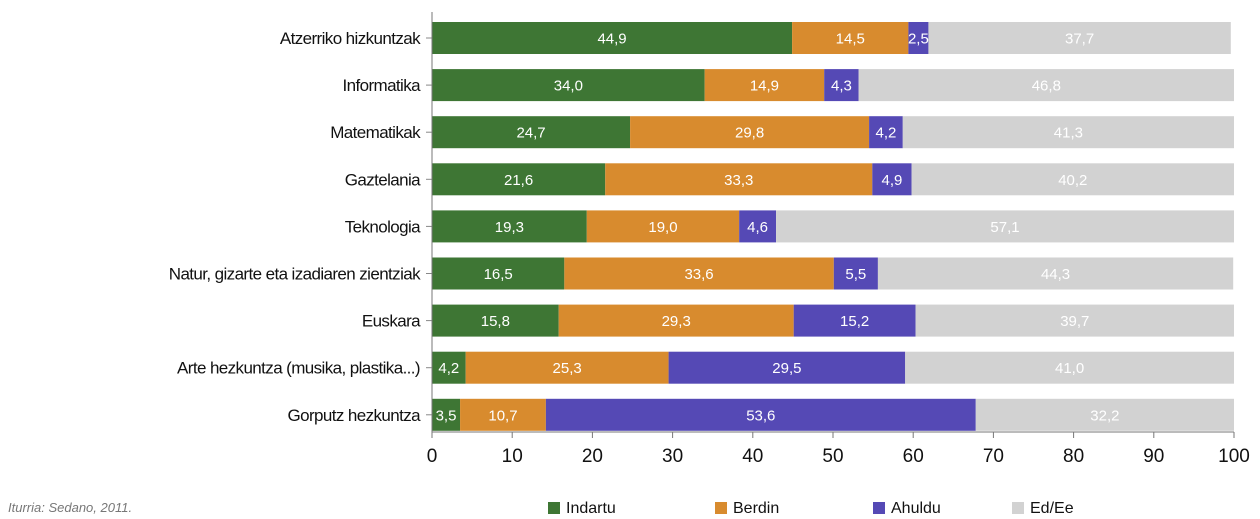 The width and height of the screenshot is (1260, 519). I want to click on data-label: 41,3, so click(1068, 133).